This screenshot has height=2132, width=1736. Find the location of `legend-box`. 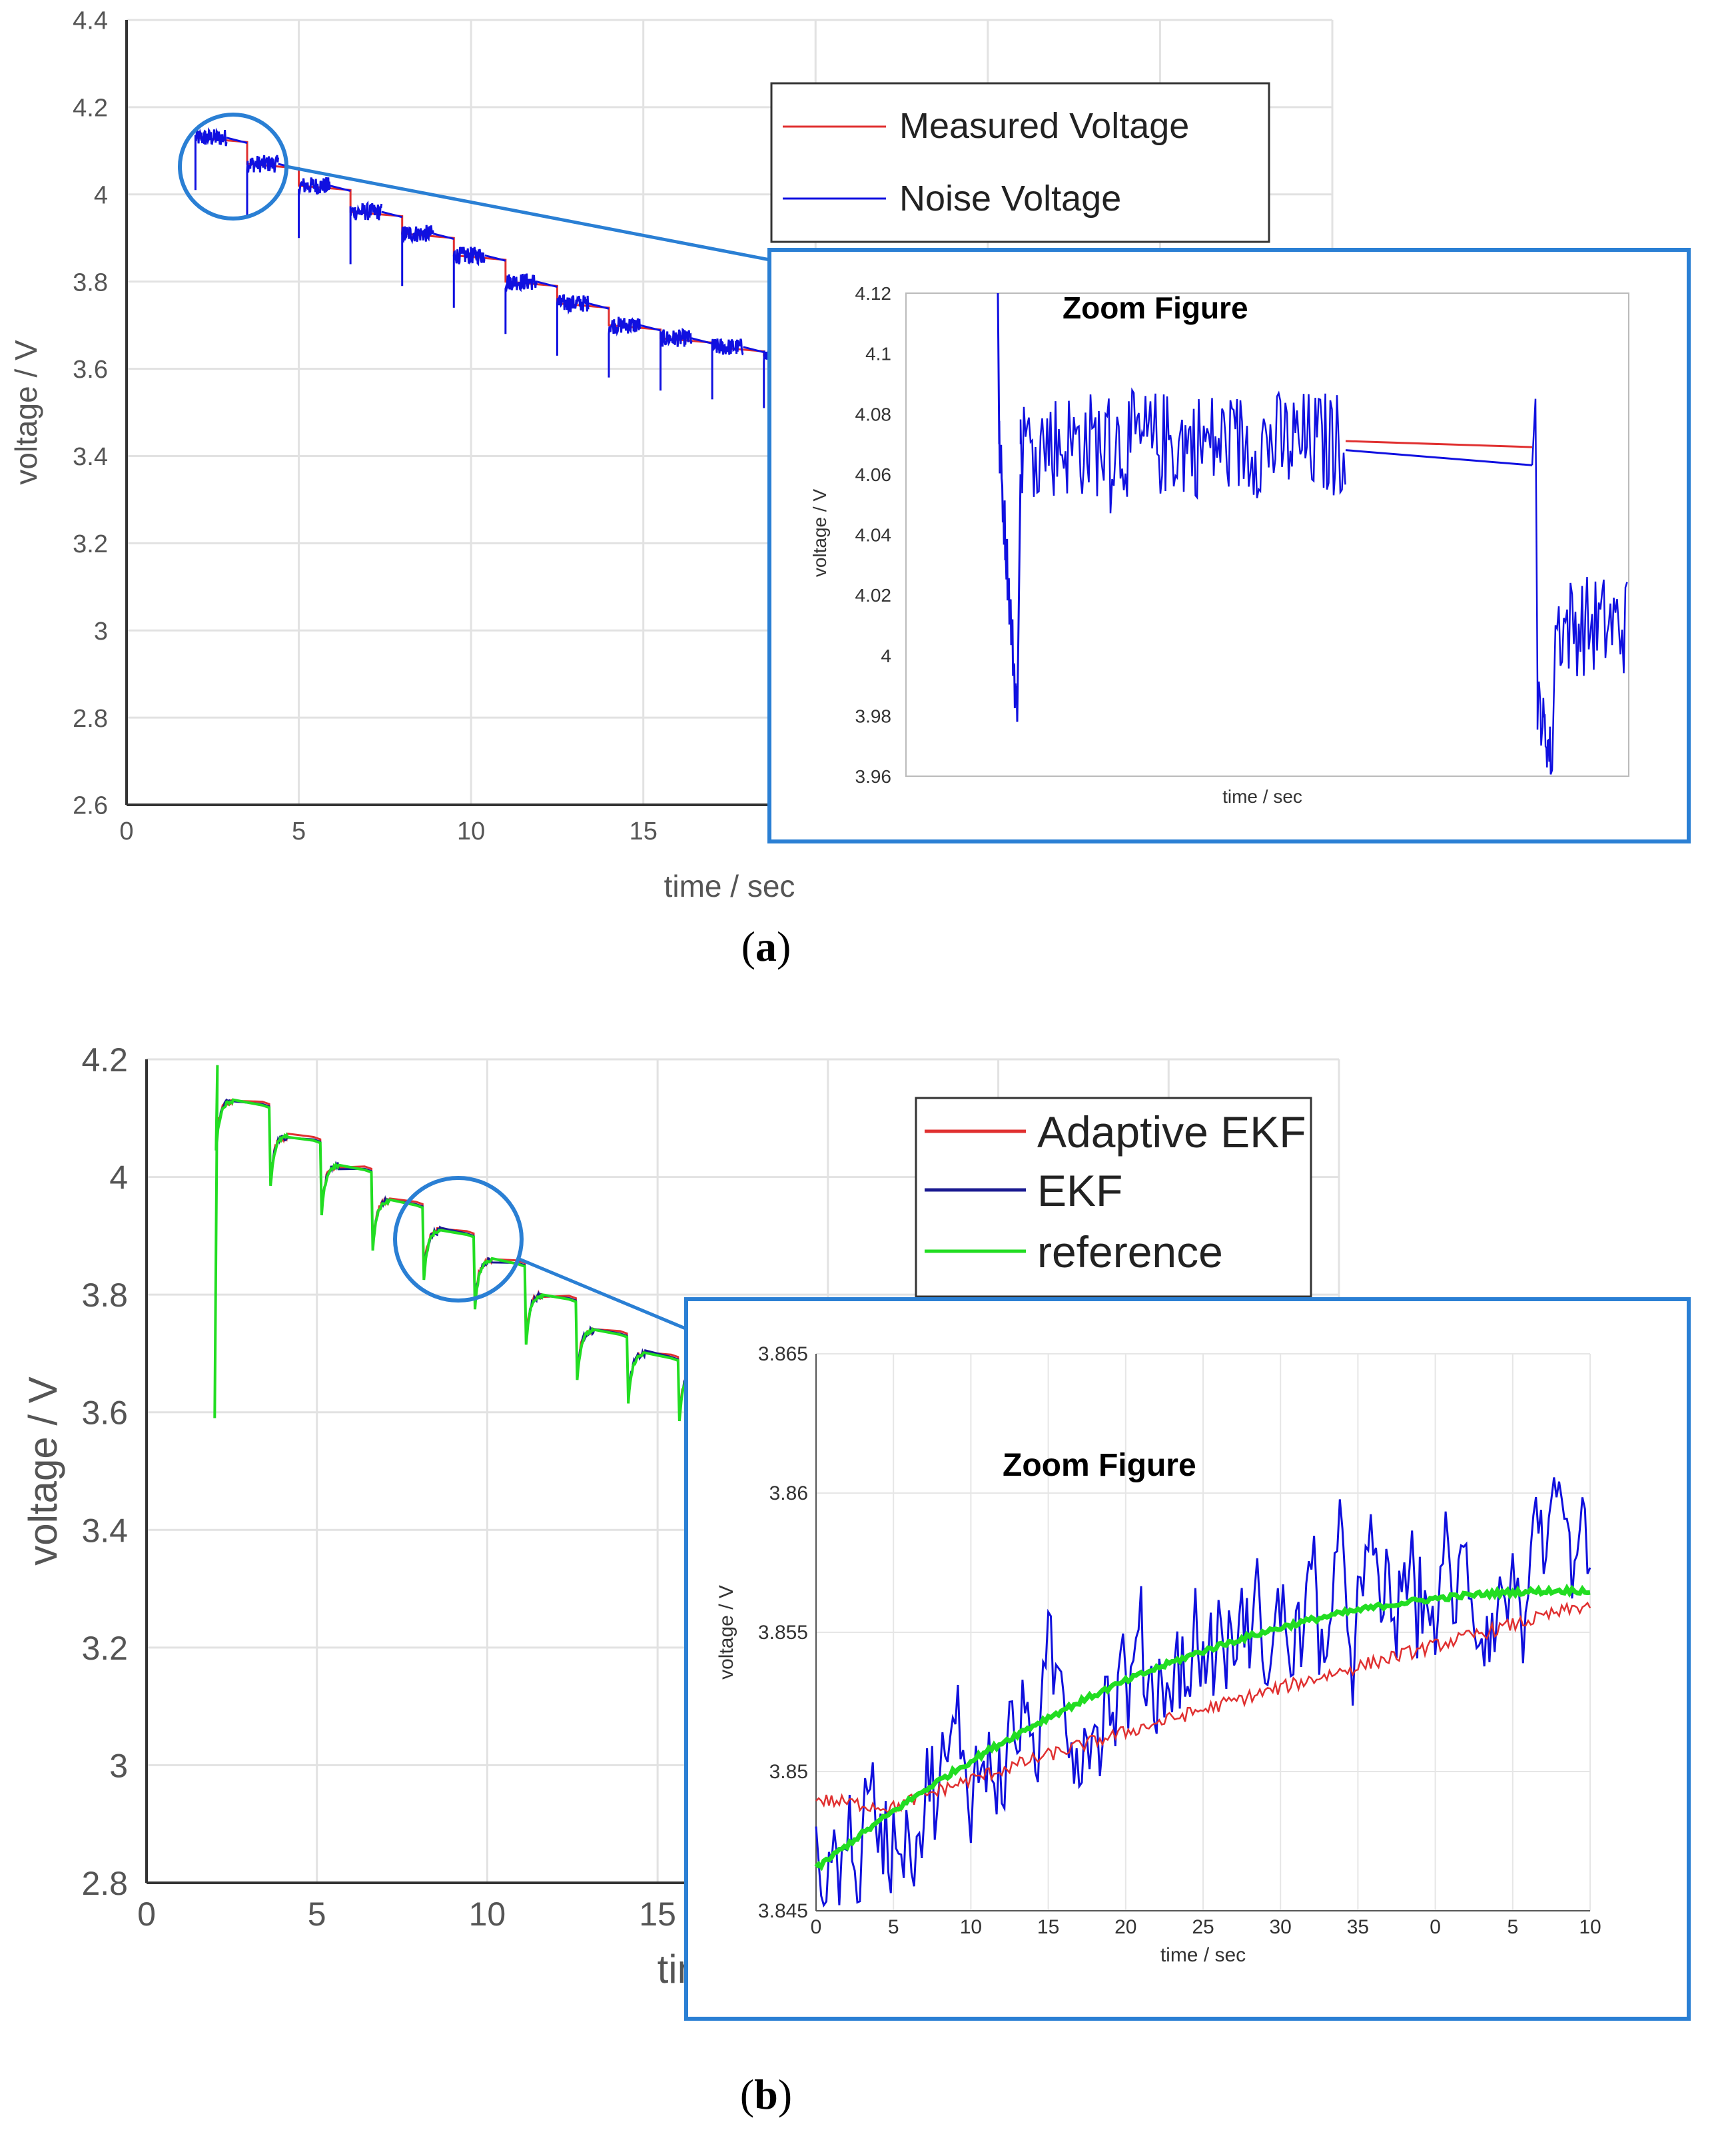

legend-box is located at coordinates (1020, 162).